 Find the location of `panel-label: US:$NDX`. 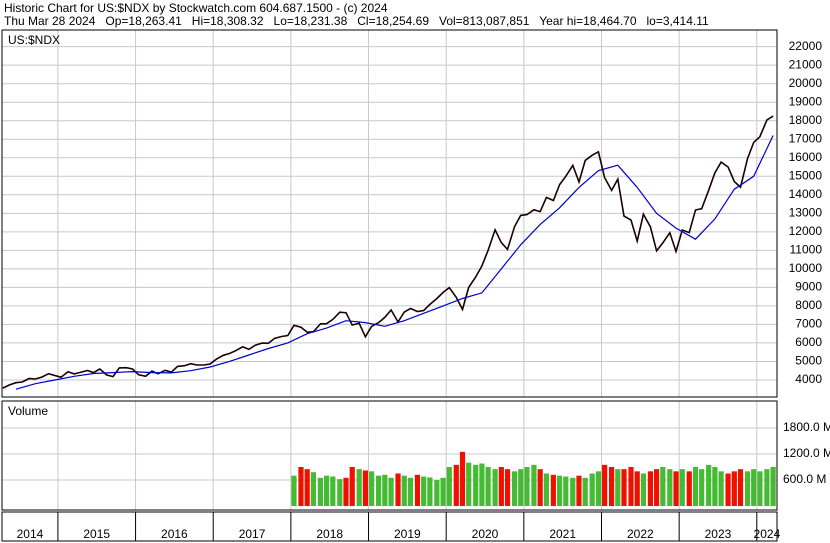

panel-label: US:$NDX is located at coordinates (34, 40).